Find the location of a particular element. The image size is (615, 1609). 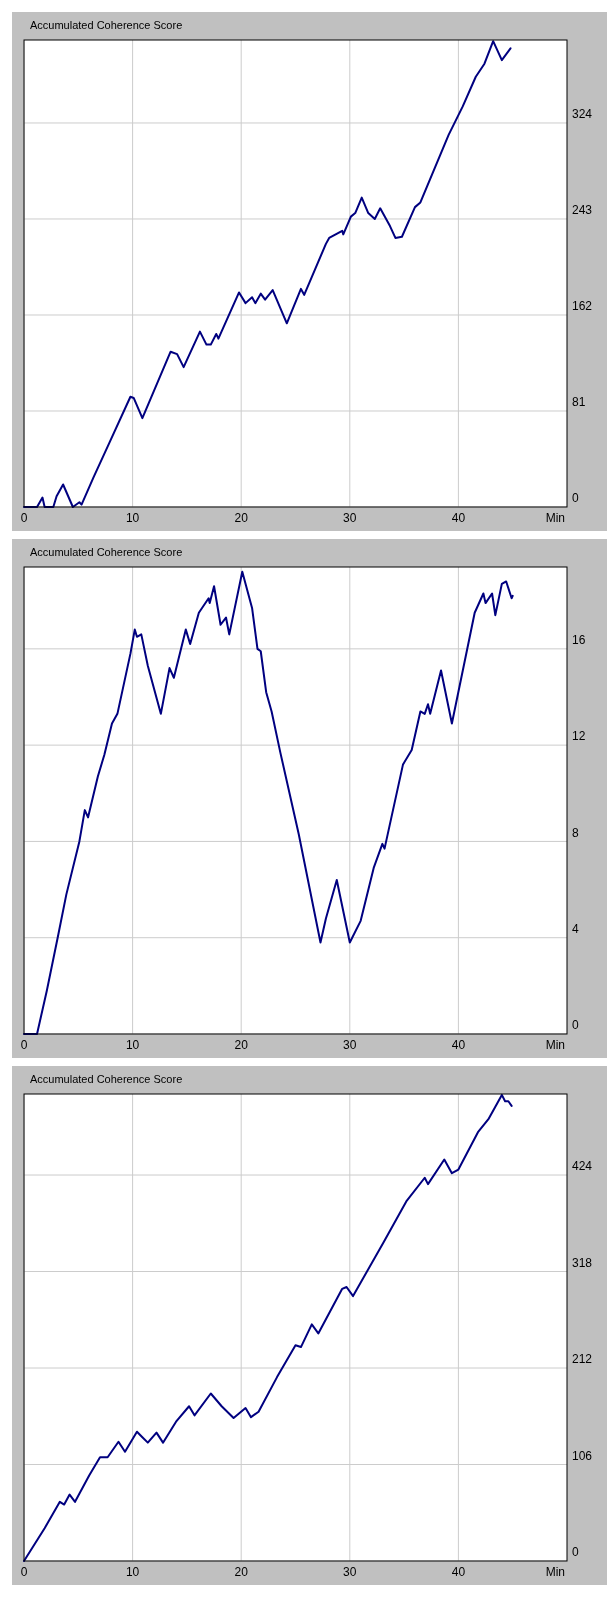

y-tick-label: 12 is located at coordinates (579, 736).